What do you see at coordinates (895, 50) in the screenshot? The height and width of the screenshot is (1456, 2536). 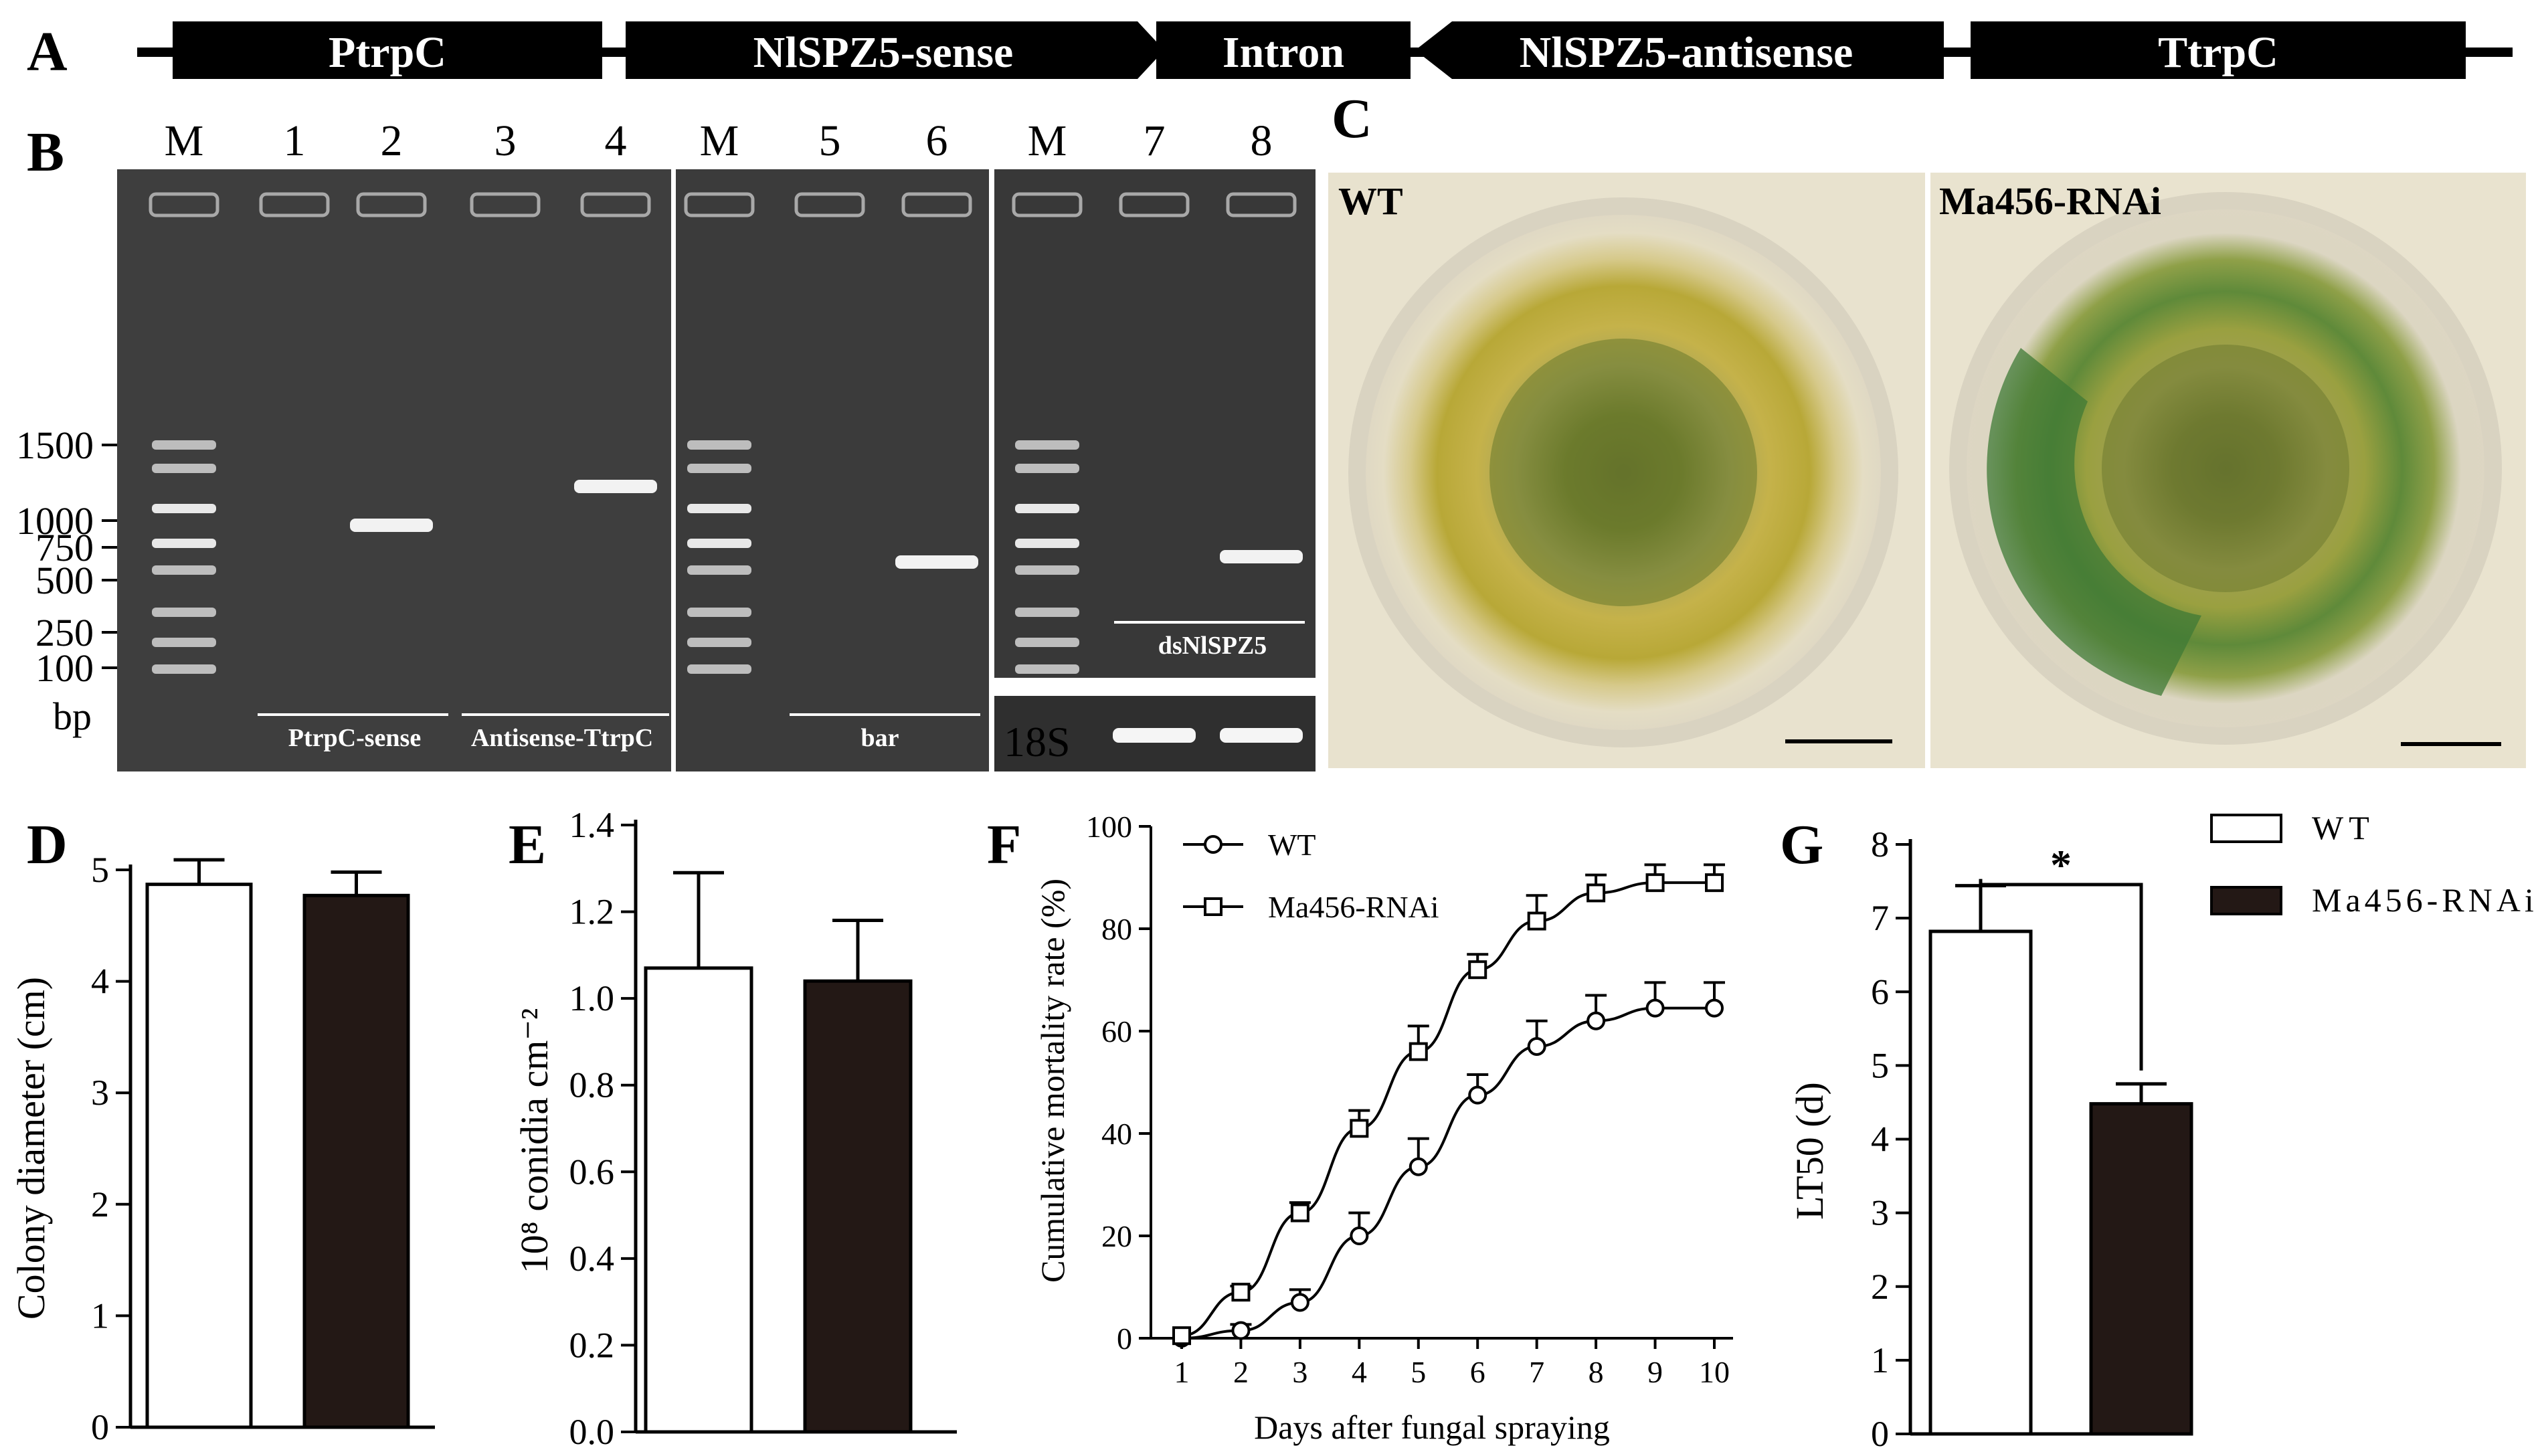 I see `segment-sense-arrow` at bounding box center [895, 50].